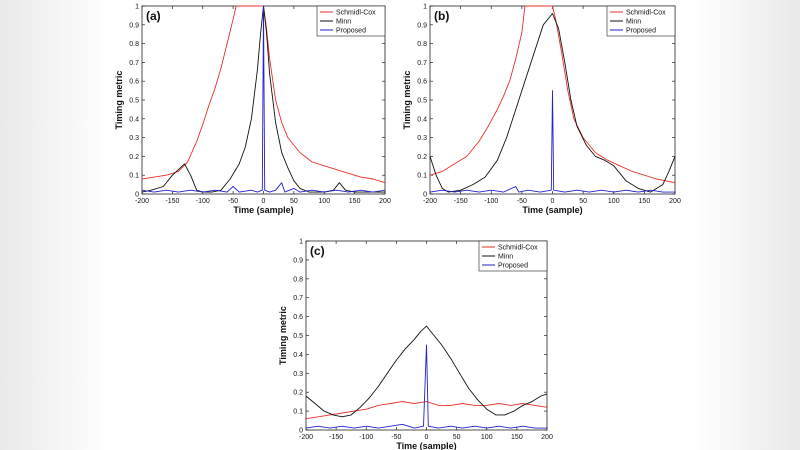 The height and width of the screenshot is (450, 800). What do you see at coordinates (153, 16) in the screenshot?
I see `panel-label: (a)` at bounding box center [153, 16].